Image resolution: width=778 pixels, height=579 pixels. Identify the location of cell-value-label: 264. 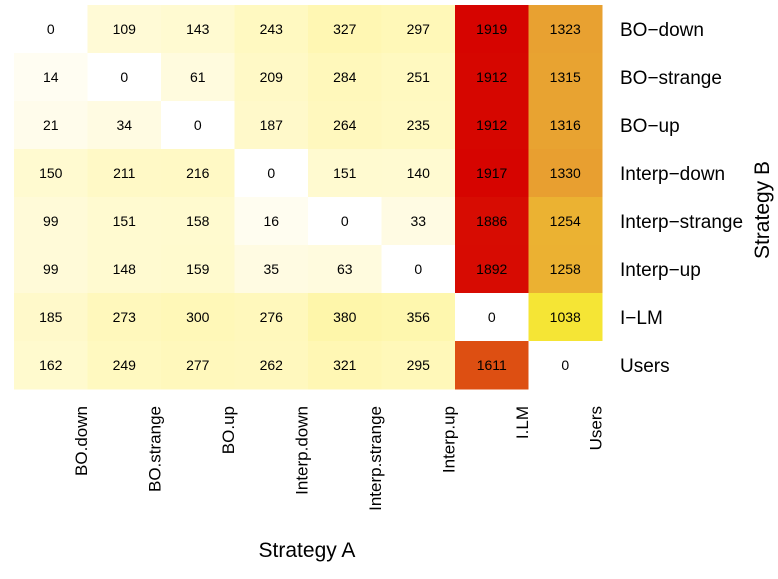
(345, 125).